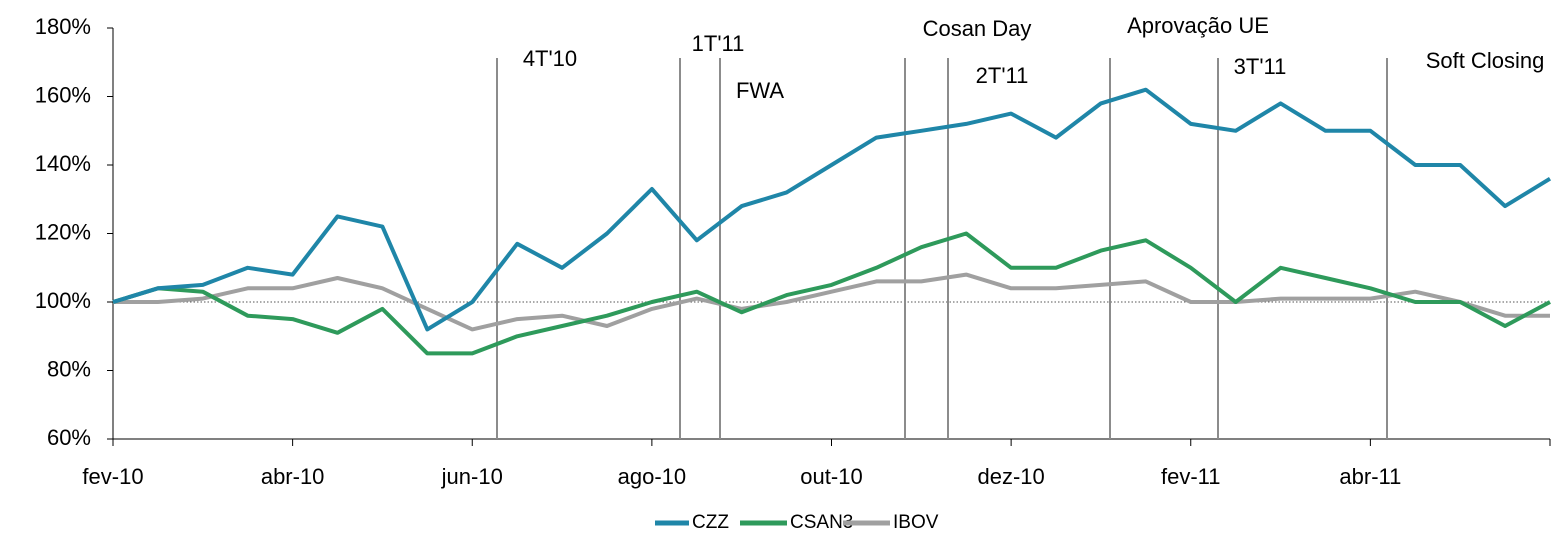  Describe the element at coordinates (831, 302) in the screenshot. I see `series-line` at that location.